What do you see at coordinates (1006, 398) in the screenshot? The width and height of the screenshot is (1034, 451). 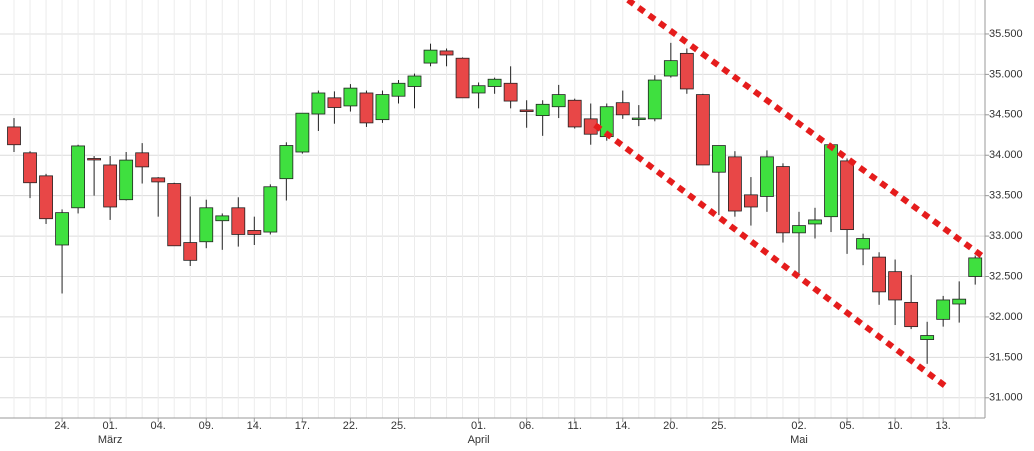 I see `y-tick-label: 31.000` at bounding box center [1006, 398].